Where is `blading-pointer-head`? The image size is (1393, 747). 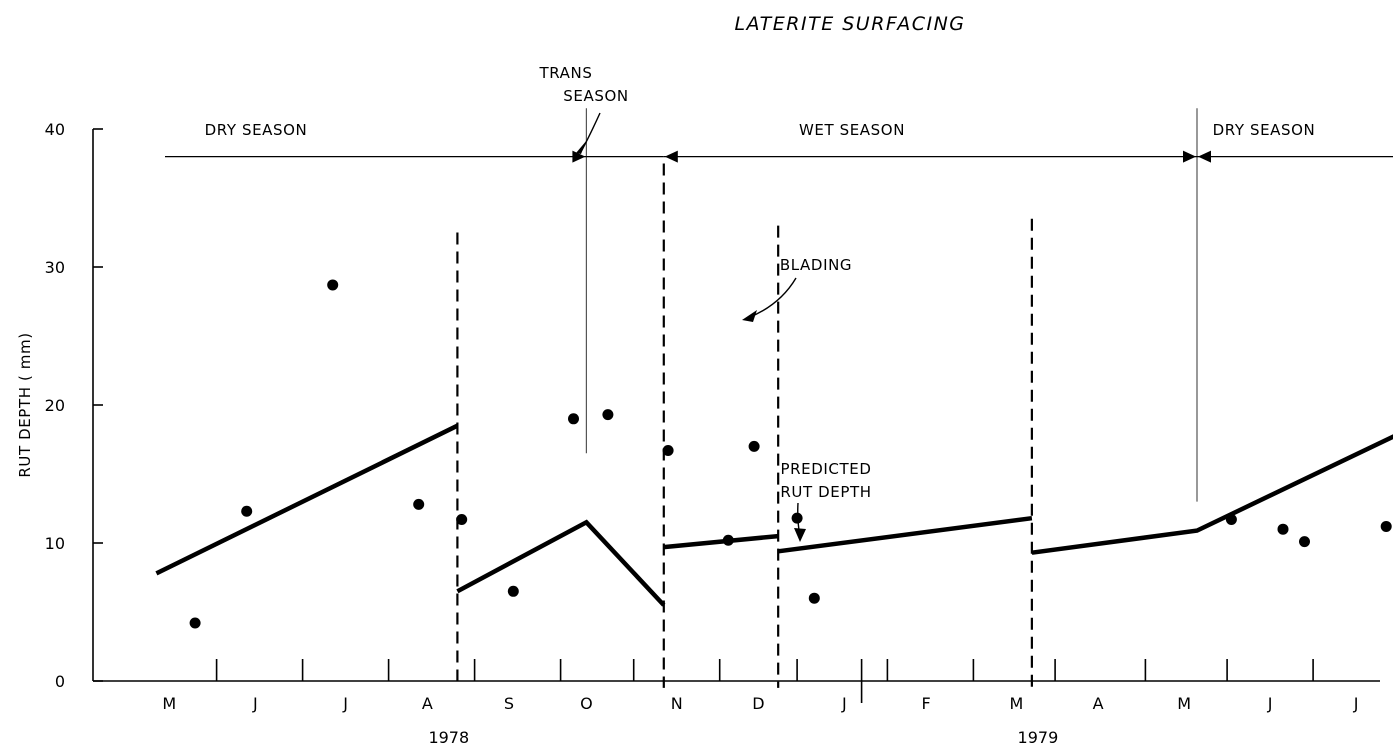 blading-pointer-head is located at coordinates (749, 316).